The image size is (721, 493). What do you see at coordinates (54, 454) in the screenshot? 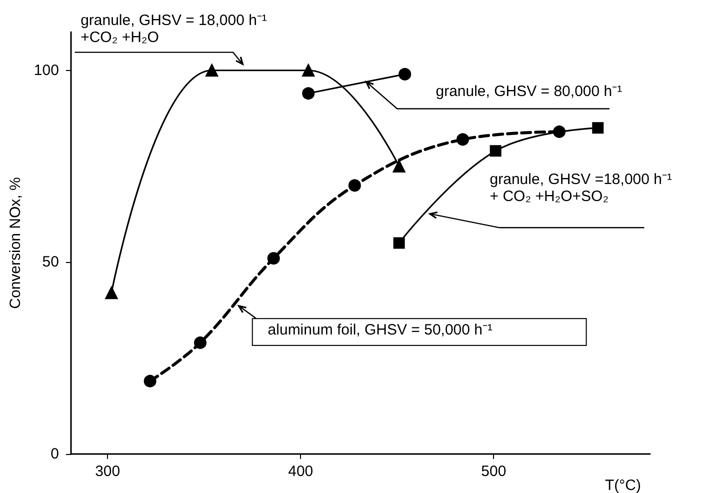
I see `y-tick-label: 0` at bounding box center [54, 454].